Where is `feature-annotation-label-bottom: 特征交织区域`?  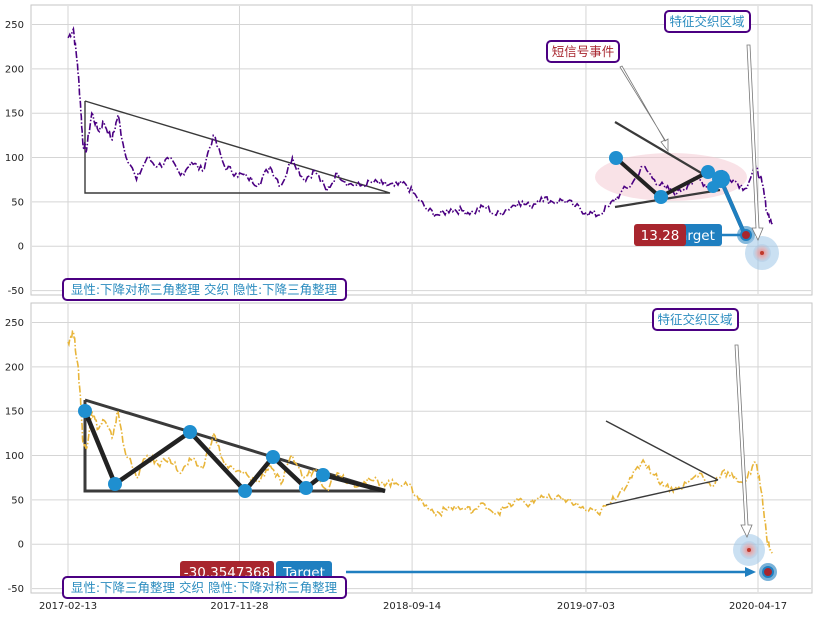 feature-annotation-label-bottom: 特征交织区域 is located at coordinates (694, 319).